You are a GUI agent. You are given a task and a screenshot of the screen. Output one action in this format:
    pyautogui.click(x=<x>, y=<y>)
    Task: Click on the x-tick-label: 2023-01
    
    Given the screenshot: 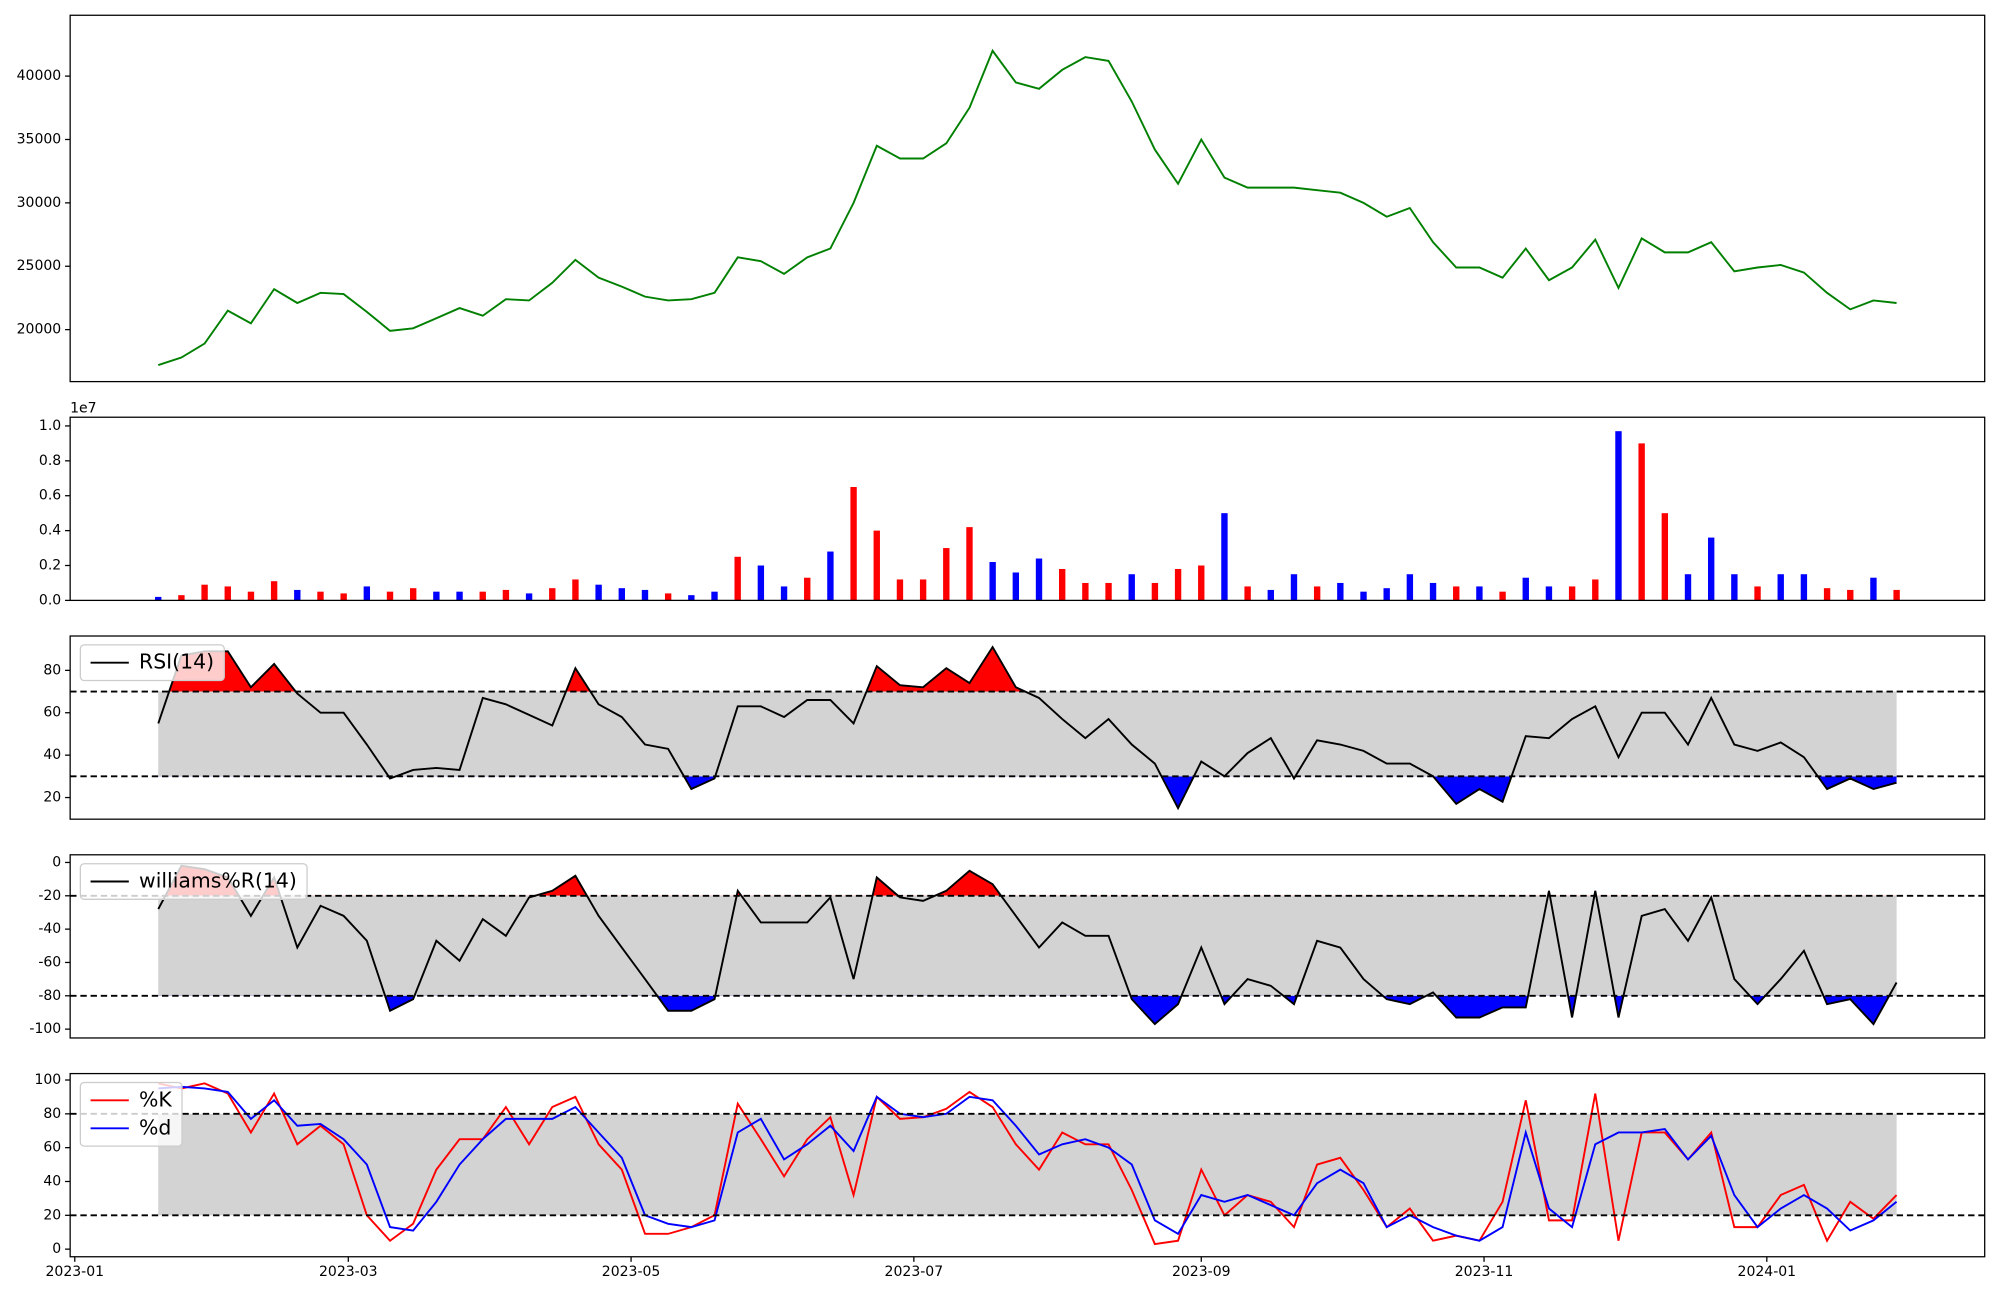 What is the action you would take?
    pyautogui.click(x=74, y=1272)
    